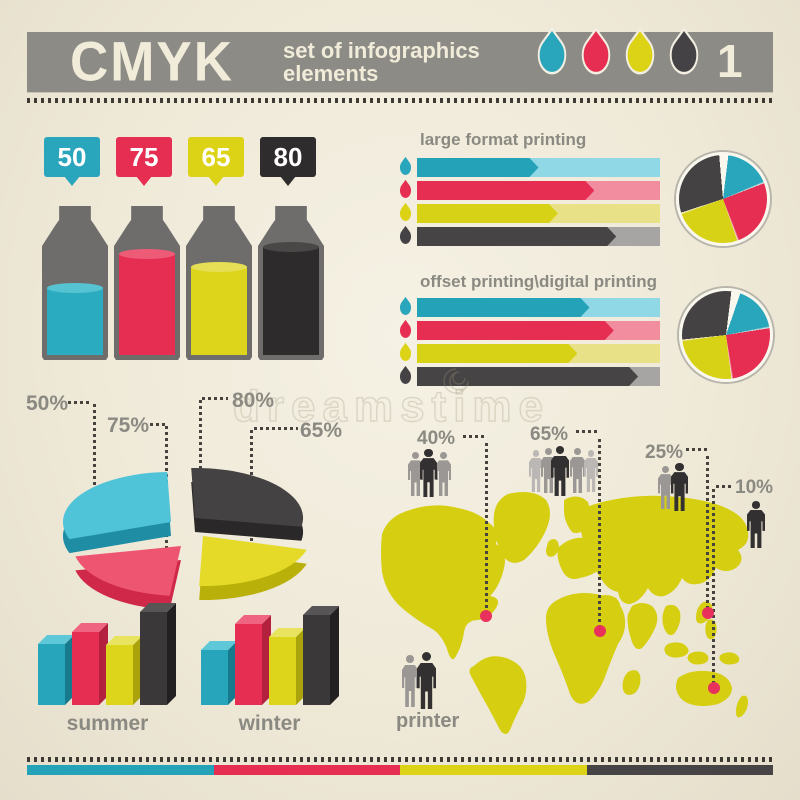 The image size is (800, 800). Describe the element at coordinates (486, 616) in the screenshot. I see `map-point-north-america` at that location.